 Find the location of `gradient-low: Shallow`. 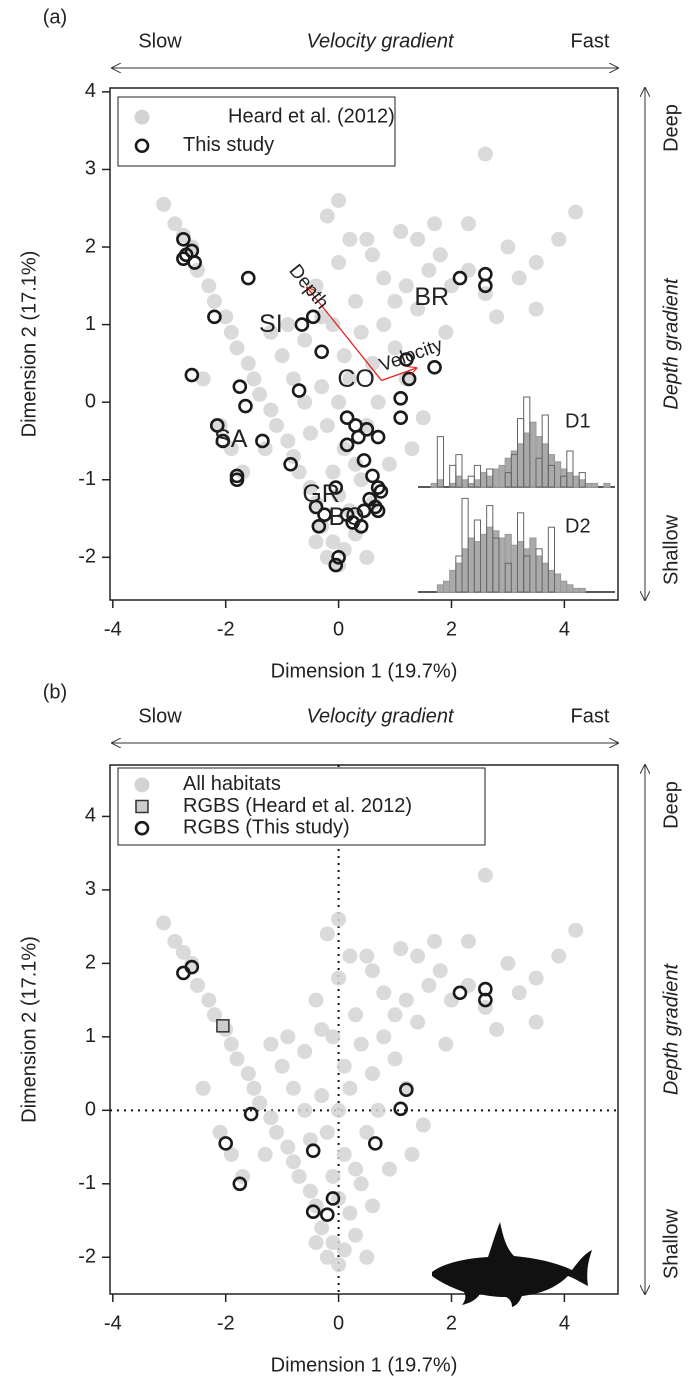

gradient-low: Shallow is located at coordinates (671, 549).